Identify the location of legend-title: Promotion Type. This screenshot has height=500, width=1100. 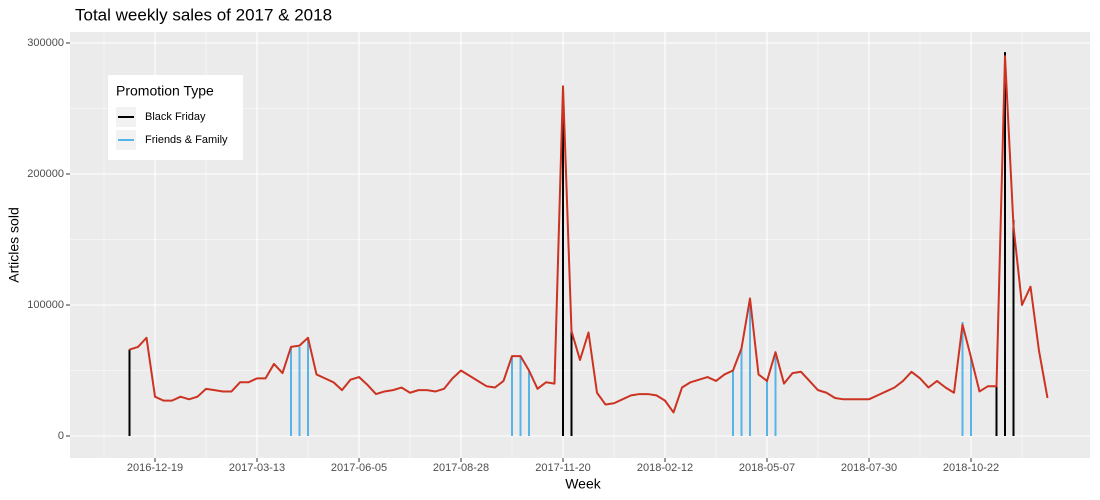
(165, 91).